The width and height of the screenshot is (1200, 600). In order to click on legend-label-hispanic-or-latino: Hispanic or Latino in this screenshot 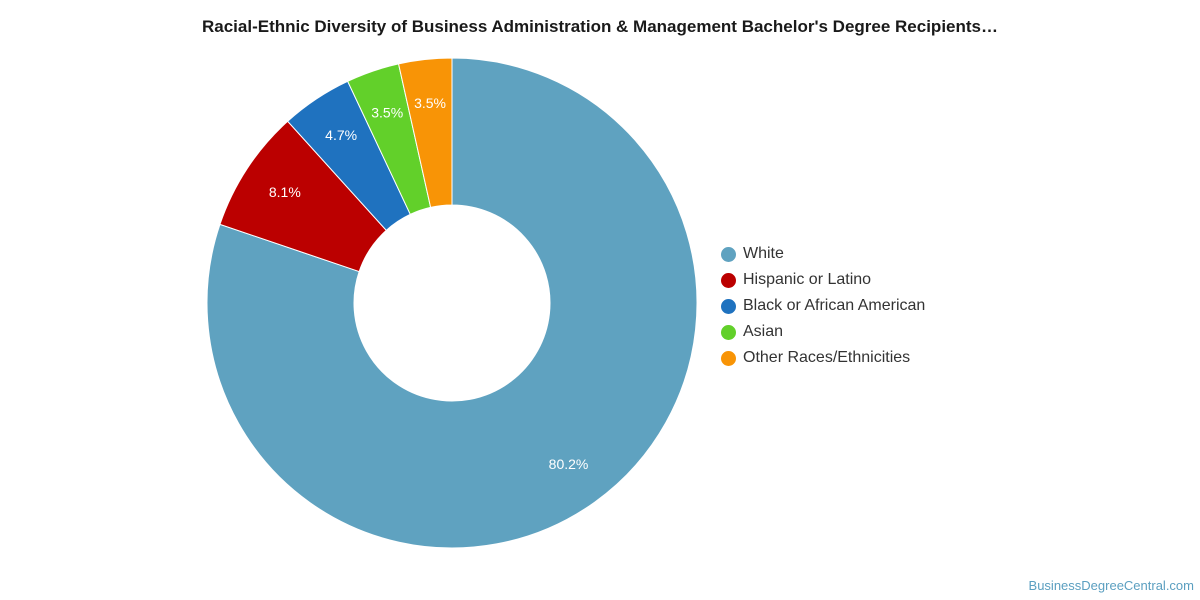, I will do `click(807, 279)`.